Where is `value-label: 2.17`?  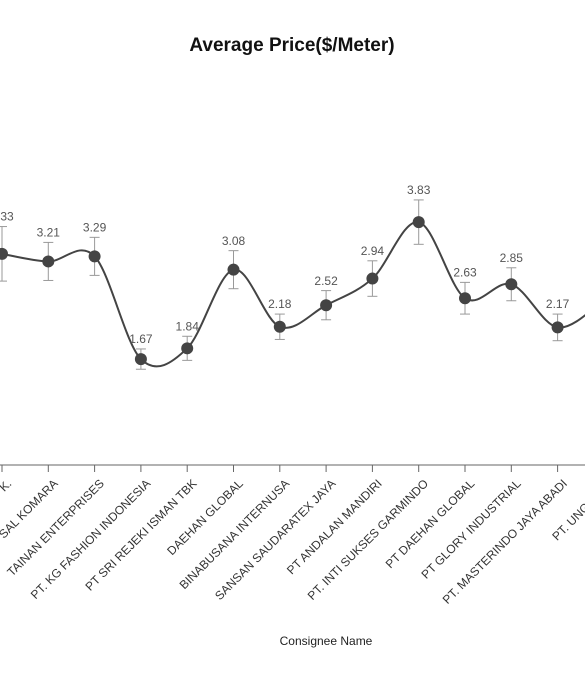
value-label: 2.17 is located at coordinates (558, 304).